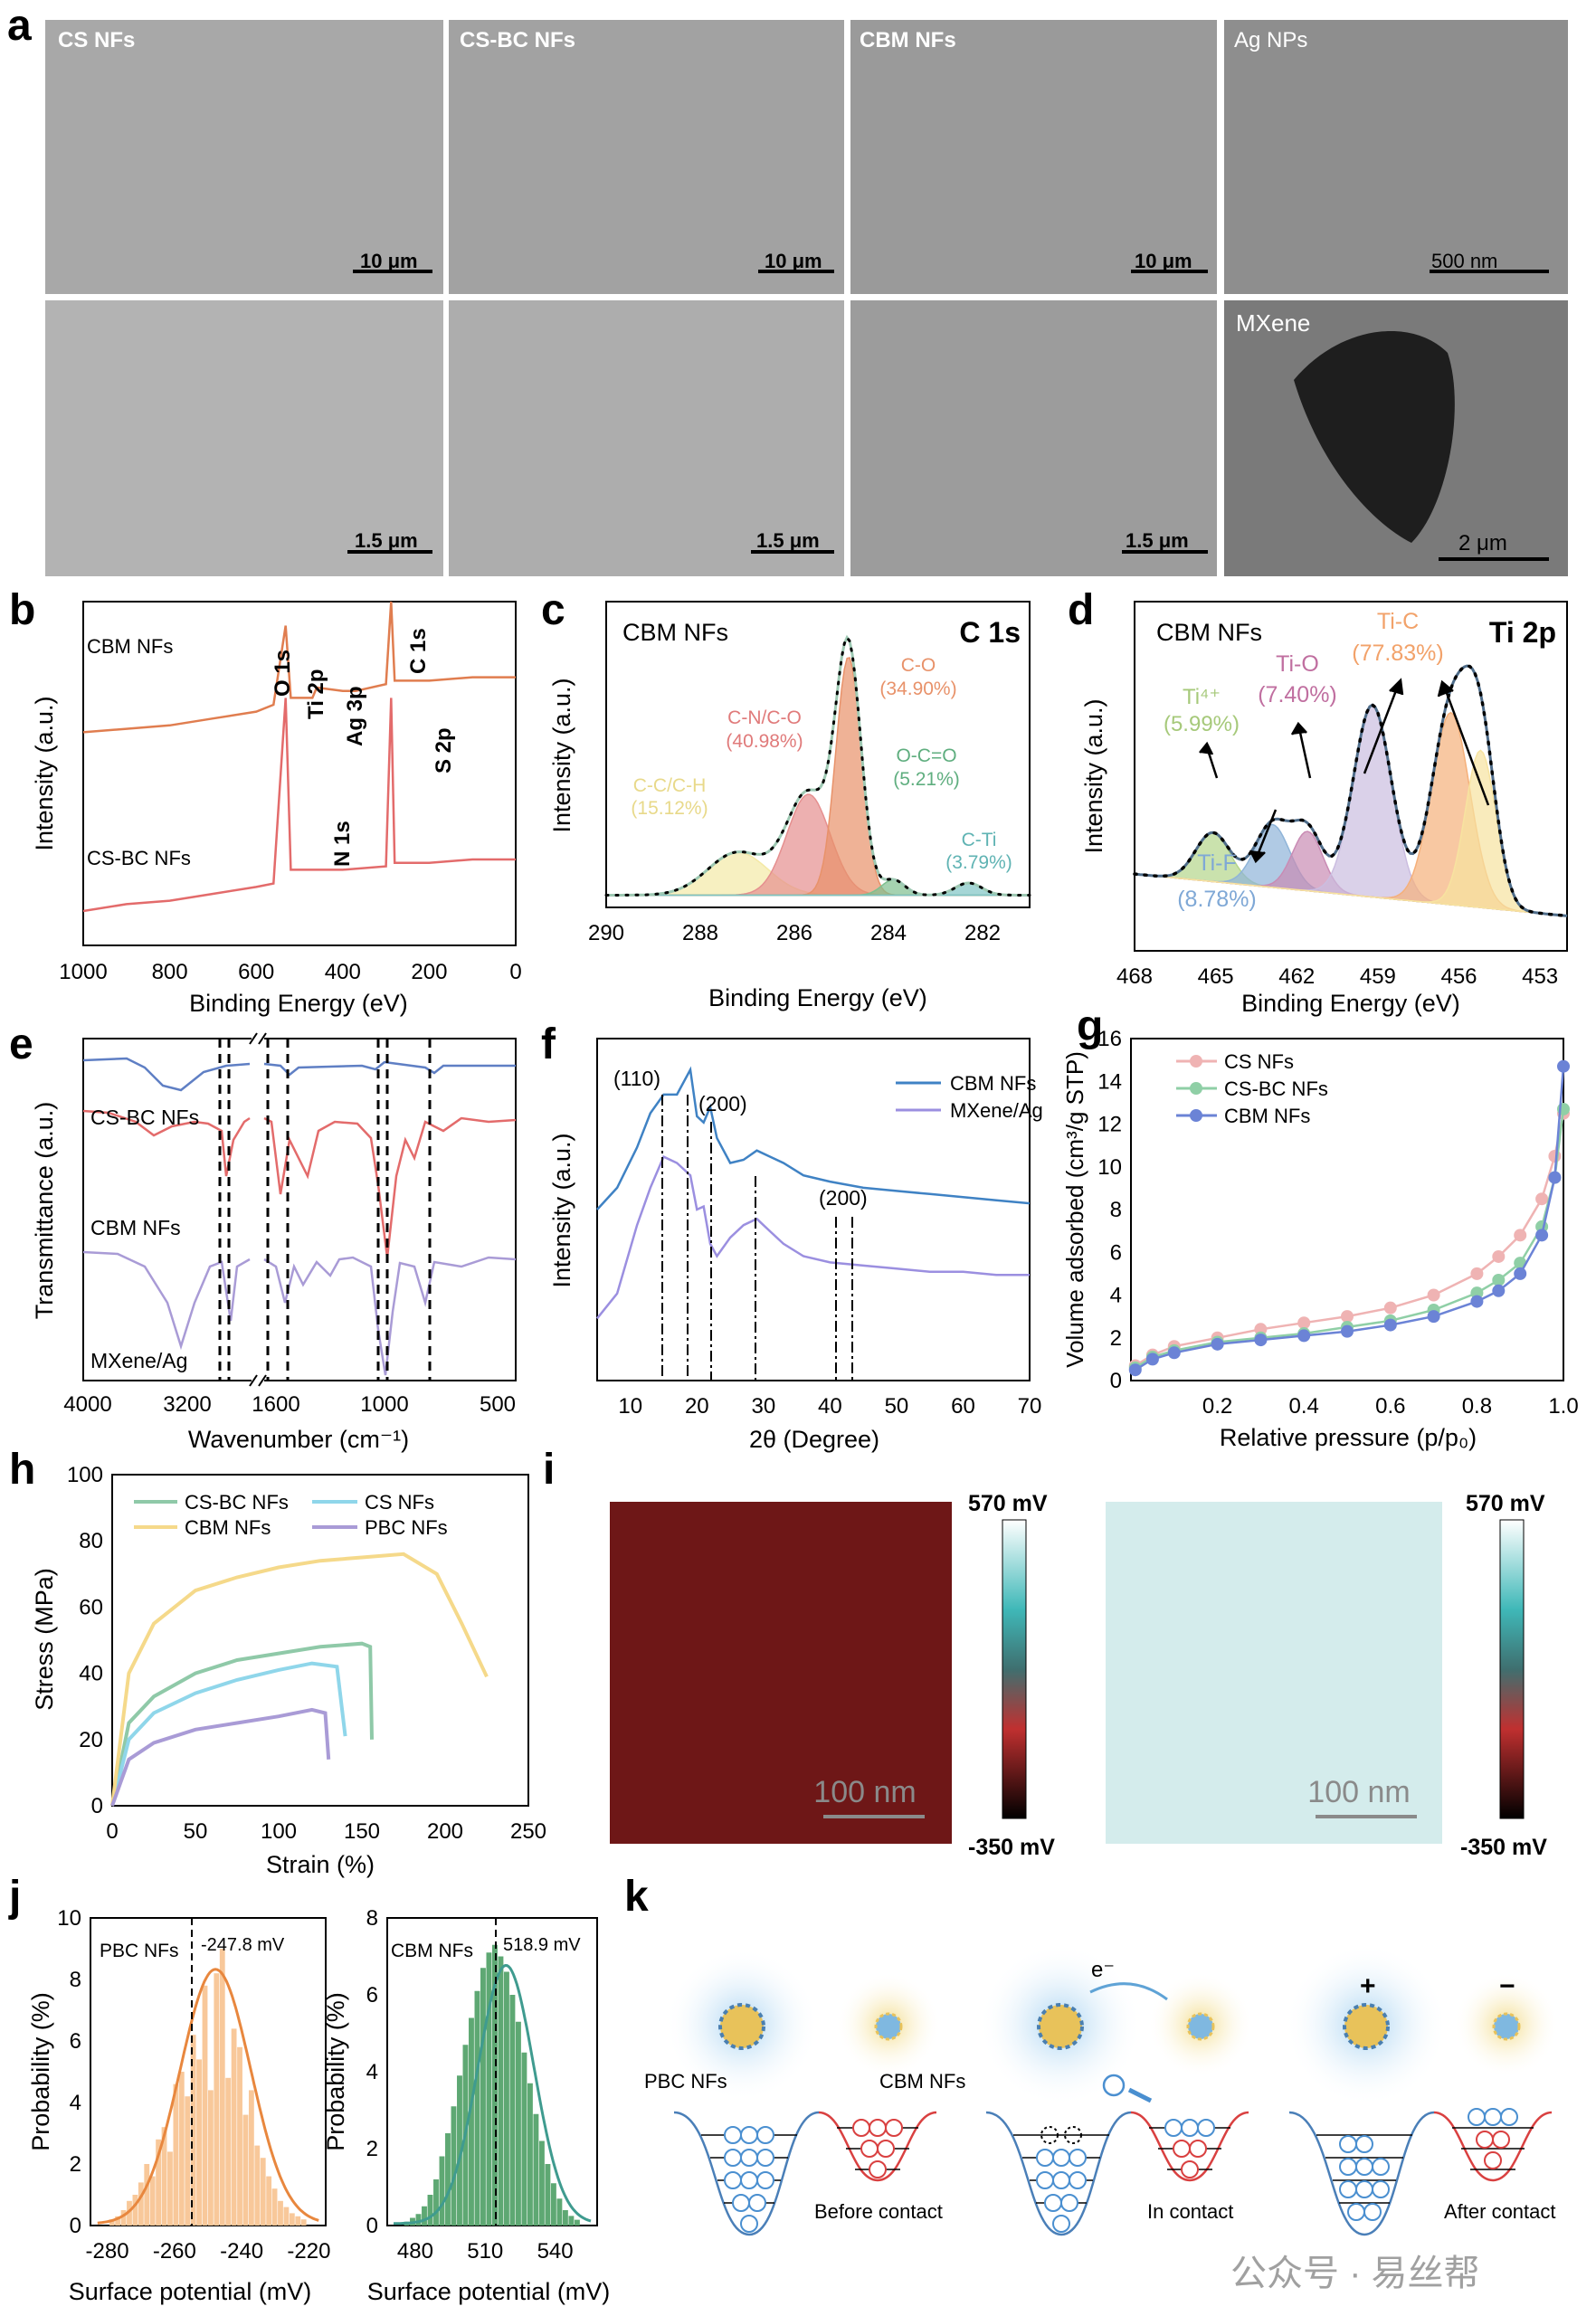 The width and height of the screenshot is (1596, 2316). Describe the element at coordinates (242, 1724) in the screenshot. I see `series-line` at that location.